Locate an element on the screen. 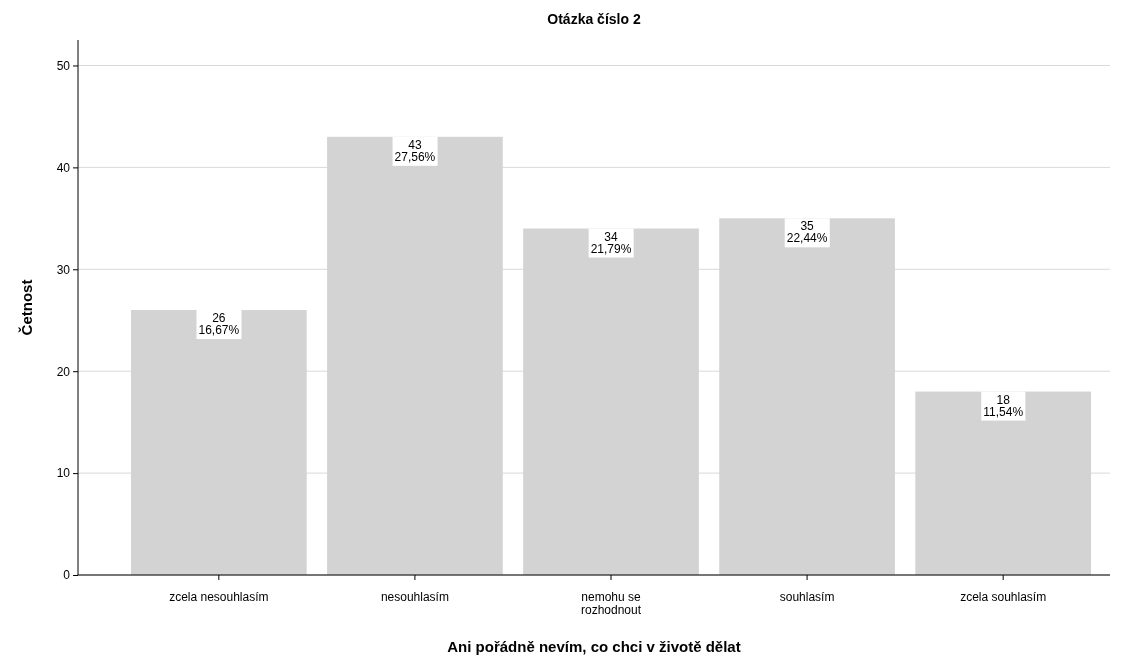 The image size is (1133, 665). y-axis-title: Četnost is located at coordinates (26, 307).